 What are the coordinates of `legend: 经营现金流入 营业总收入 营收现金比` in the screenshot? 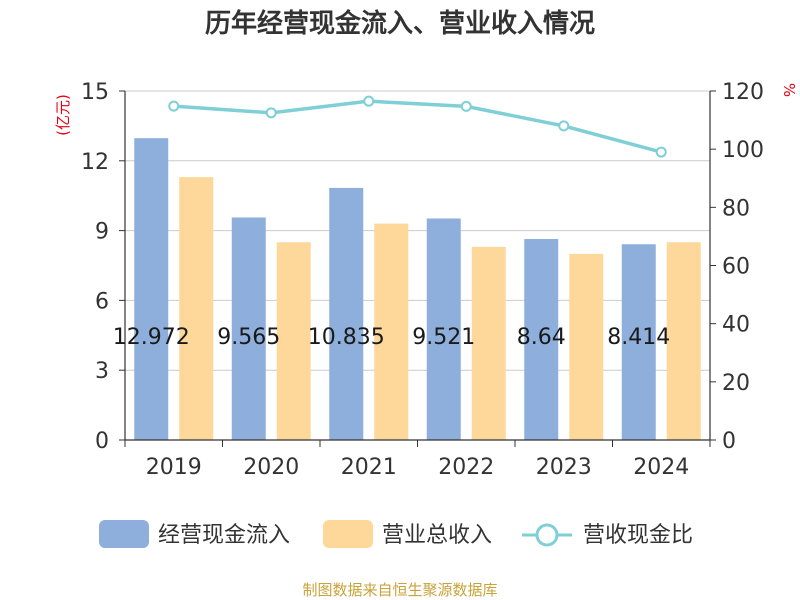 It's located at (396, 534).